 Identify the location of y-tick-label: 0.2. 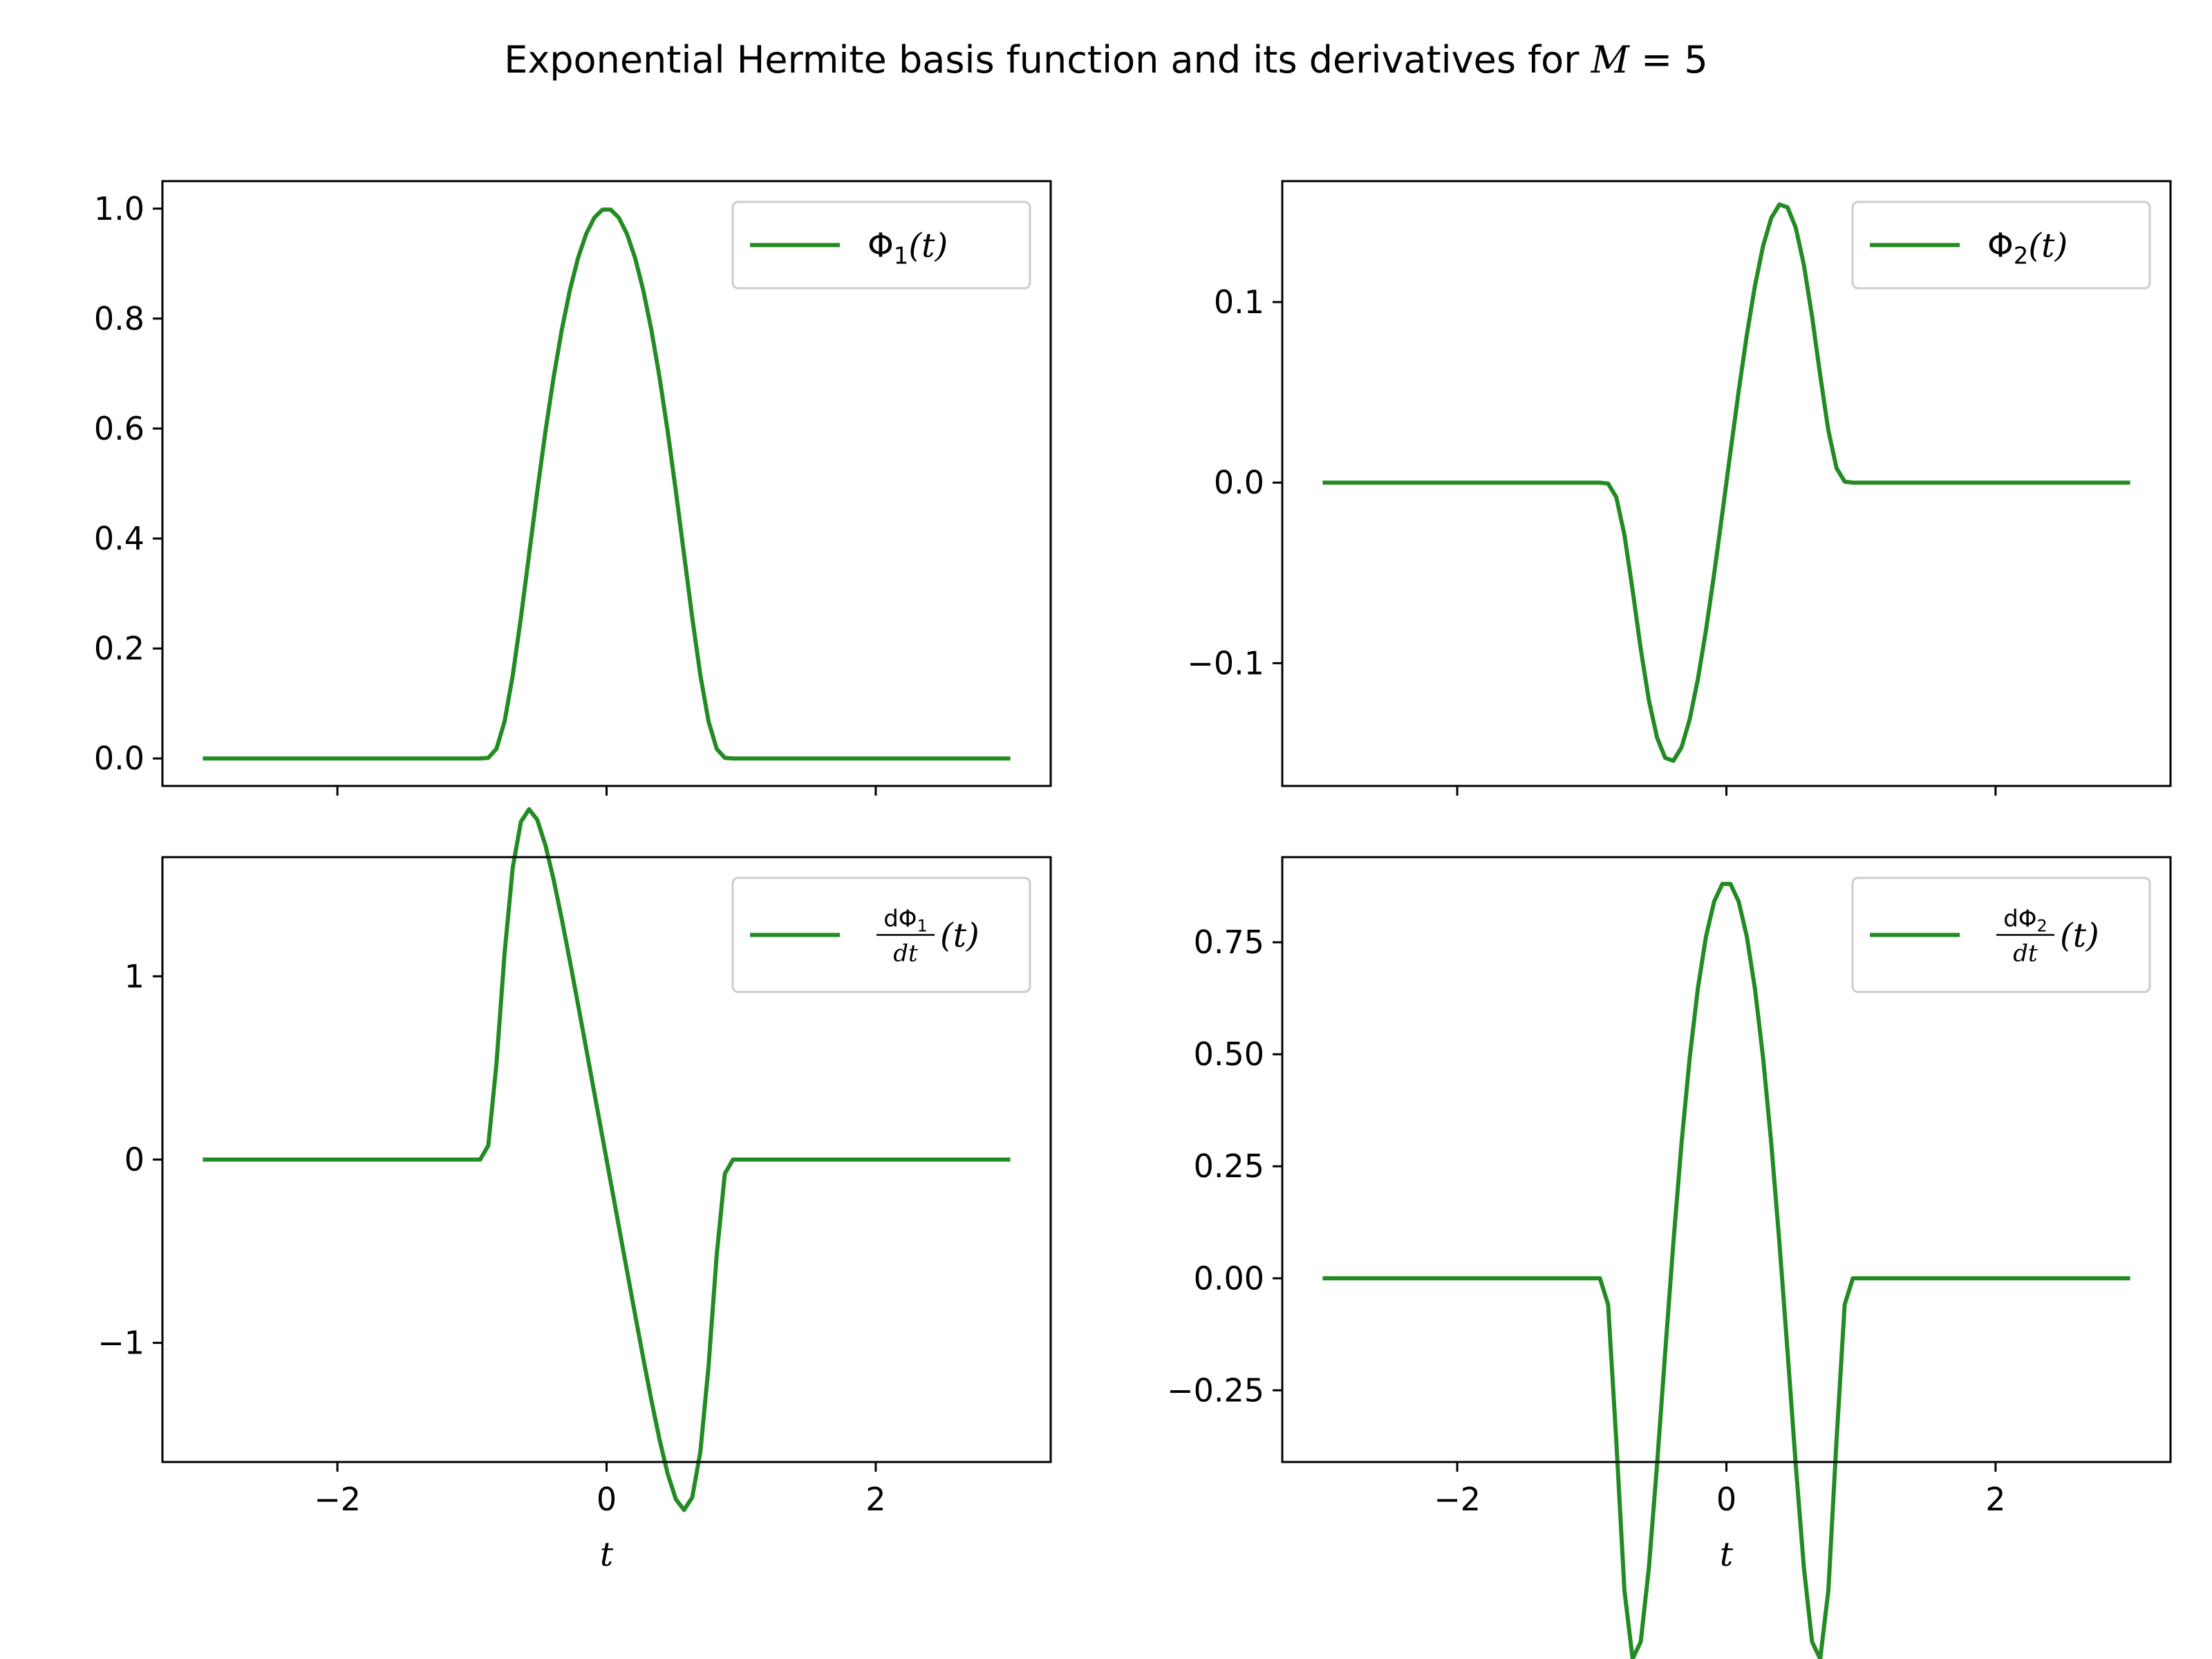
(119, 648).